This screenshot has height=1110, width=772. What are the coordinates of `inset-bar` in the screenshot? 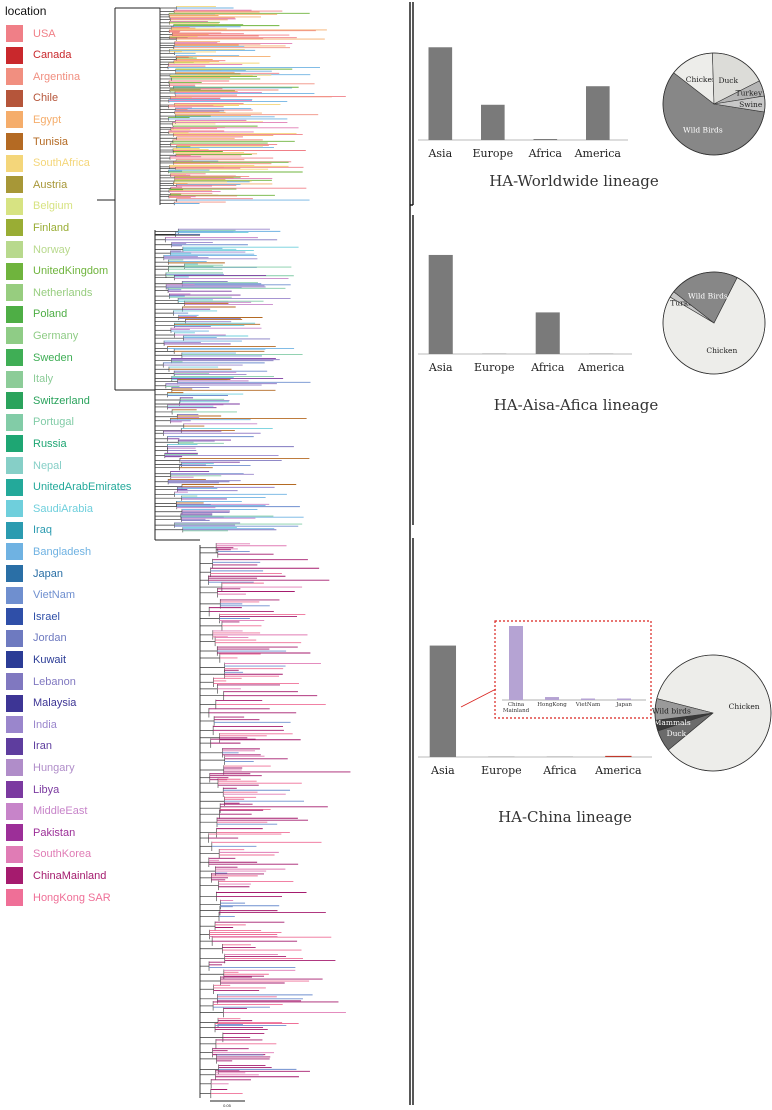 It's located at (624, 699).